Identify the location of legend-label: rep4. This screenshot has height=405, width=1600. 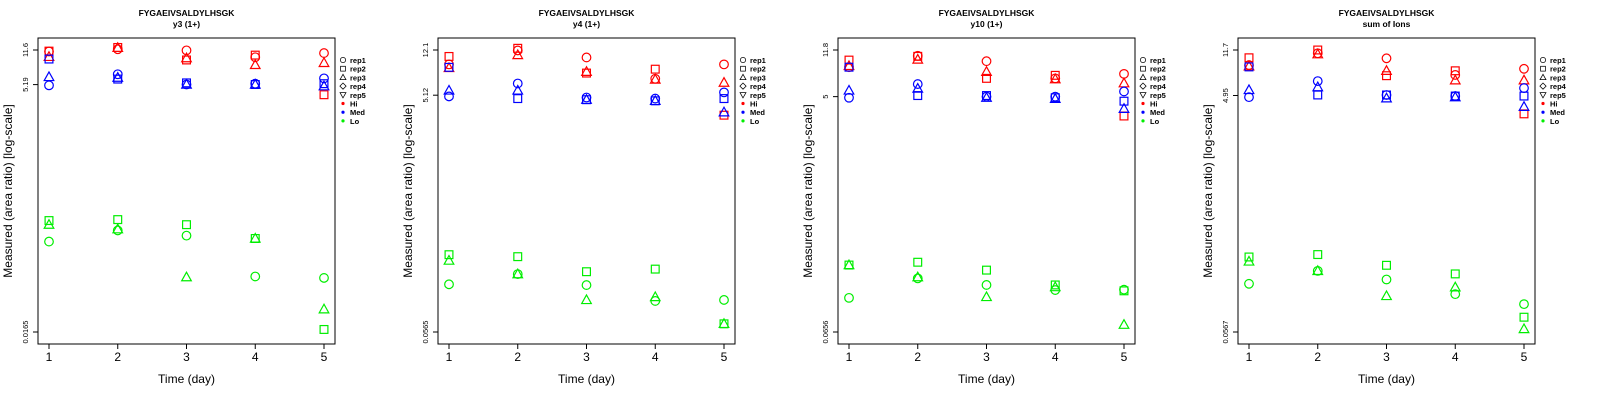
(358, 86).